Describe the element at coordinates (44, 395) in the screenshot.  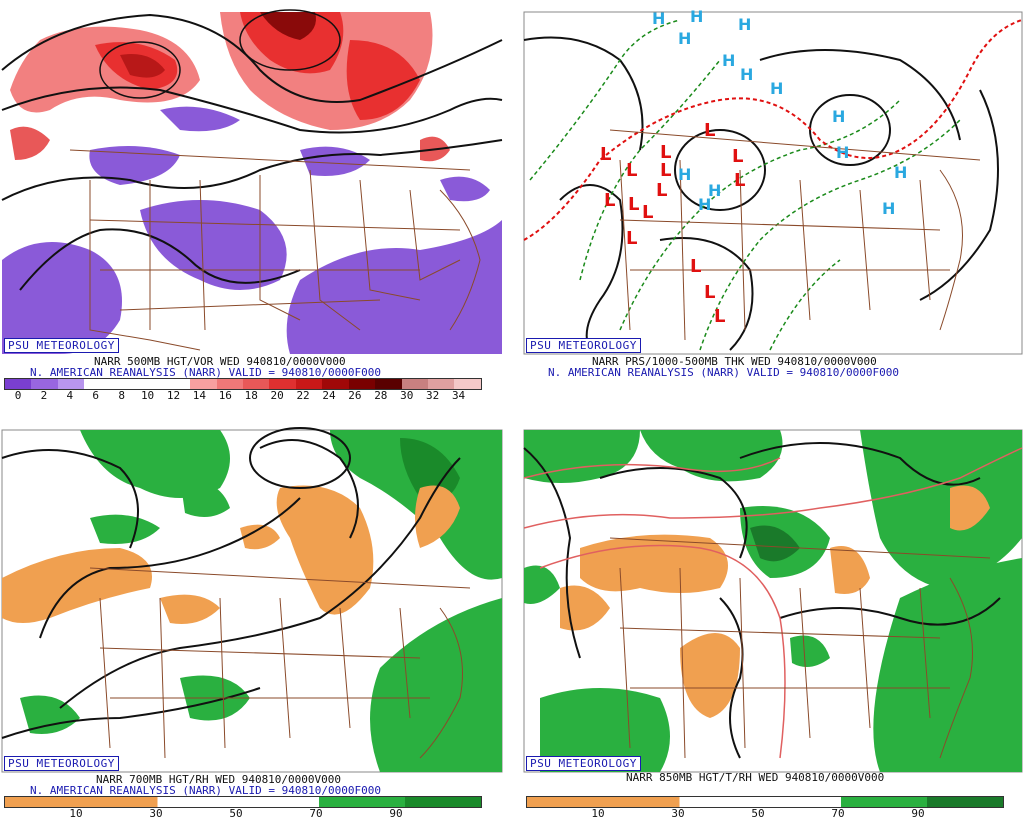
I see `scale-label: 2` at that location.